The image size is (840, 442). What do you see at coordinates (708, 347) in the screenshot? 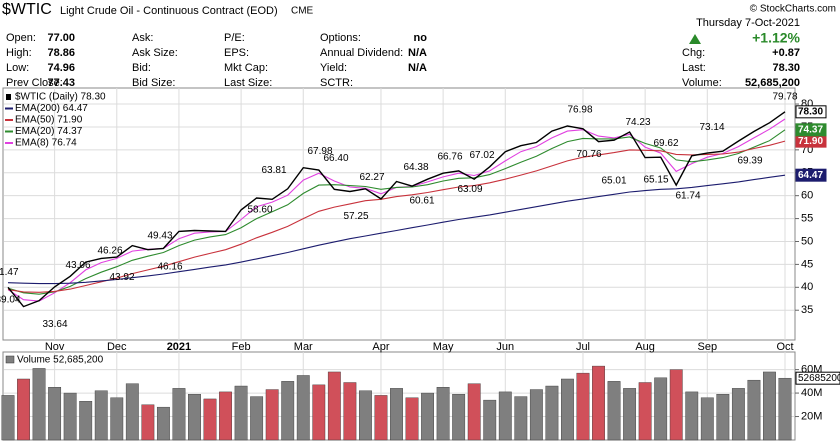
I see `x-tick-label: Sep` at bounding box center [708, 347].